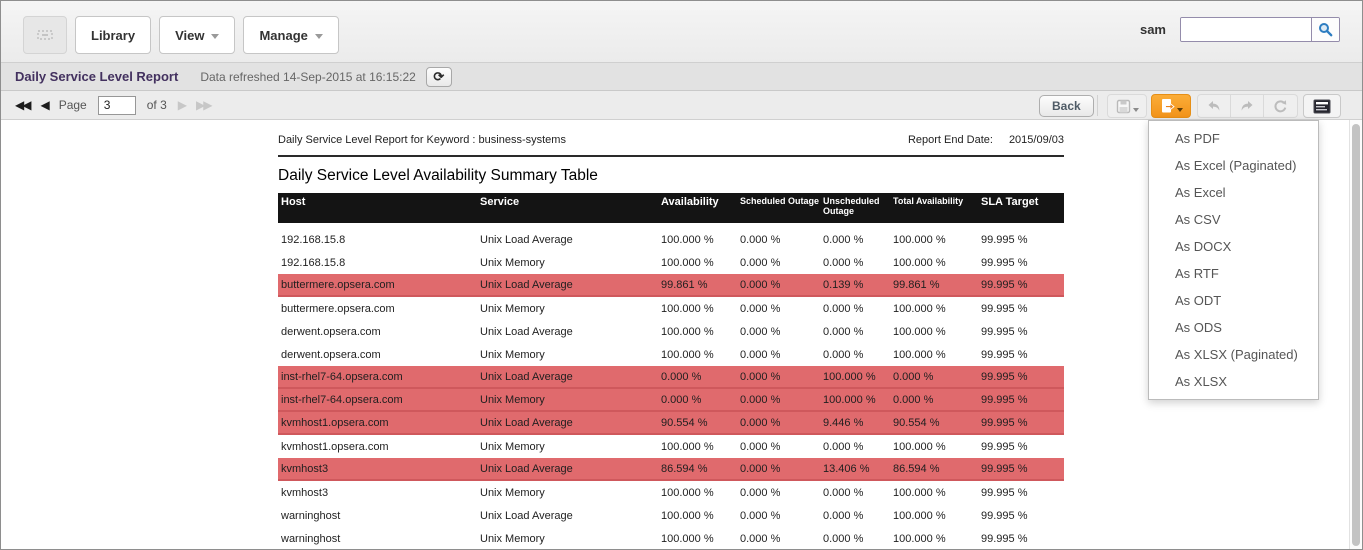 Image resolution: width=1363 pixels, height=550 pixels. I want to click on username-label: sam, so click(1152, 29).